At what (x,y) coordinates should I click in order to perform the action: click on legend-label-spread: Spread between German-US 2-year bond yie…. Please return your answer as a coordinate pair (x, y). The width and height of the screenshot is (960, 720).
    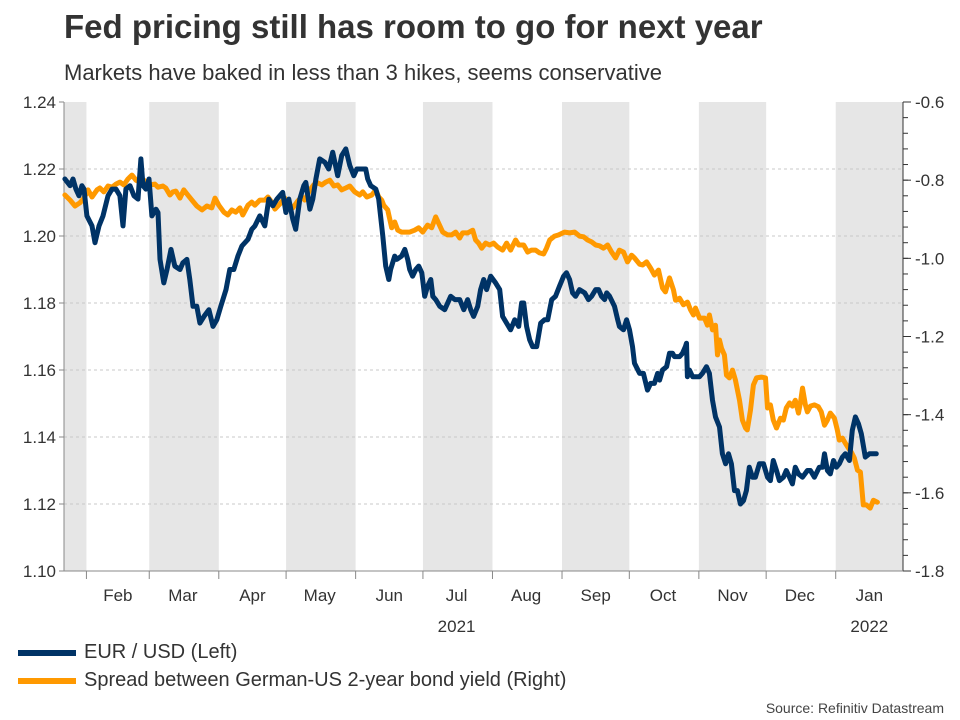
    Looking at the image, I should click on (325, 680).